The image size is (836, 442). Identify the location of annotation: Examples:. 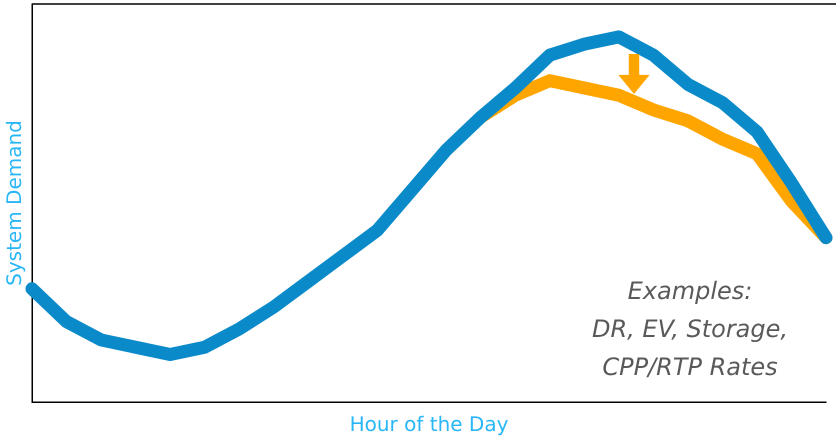
(690, 291).